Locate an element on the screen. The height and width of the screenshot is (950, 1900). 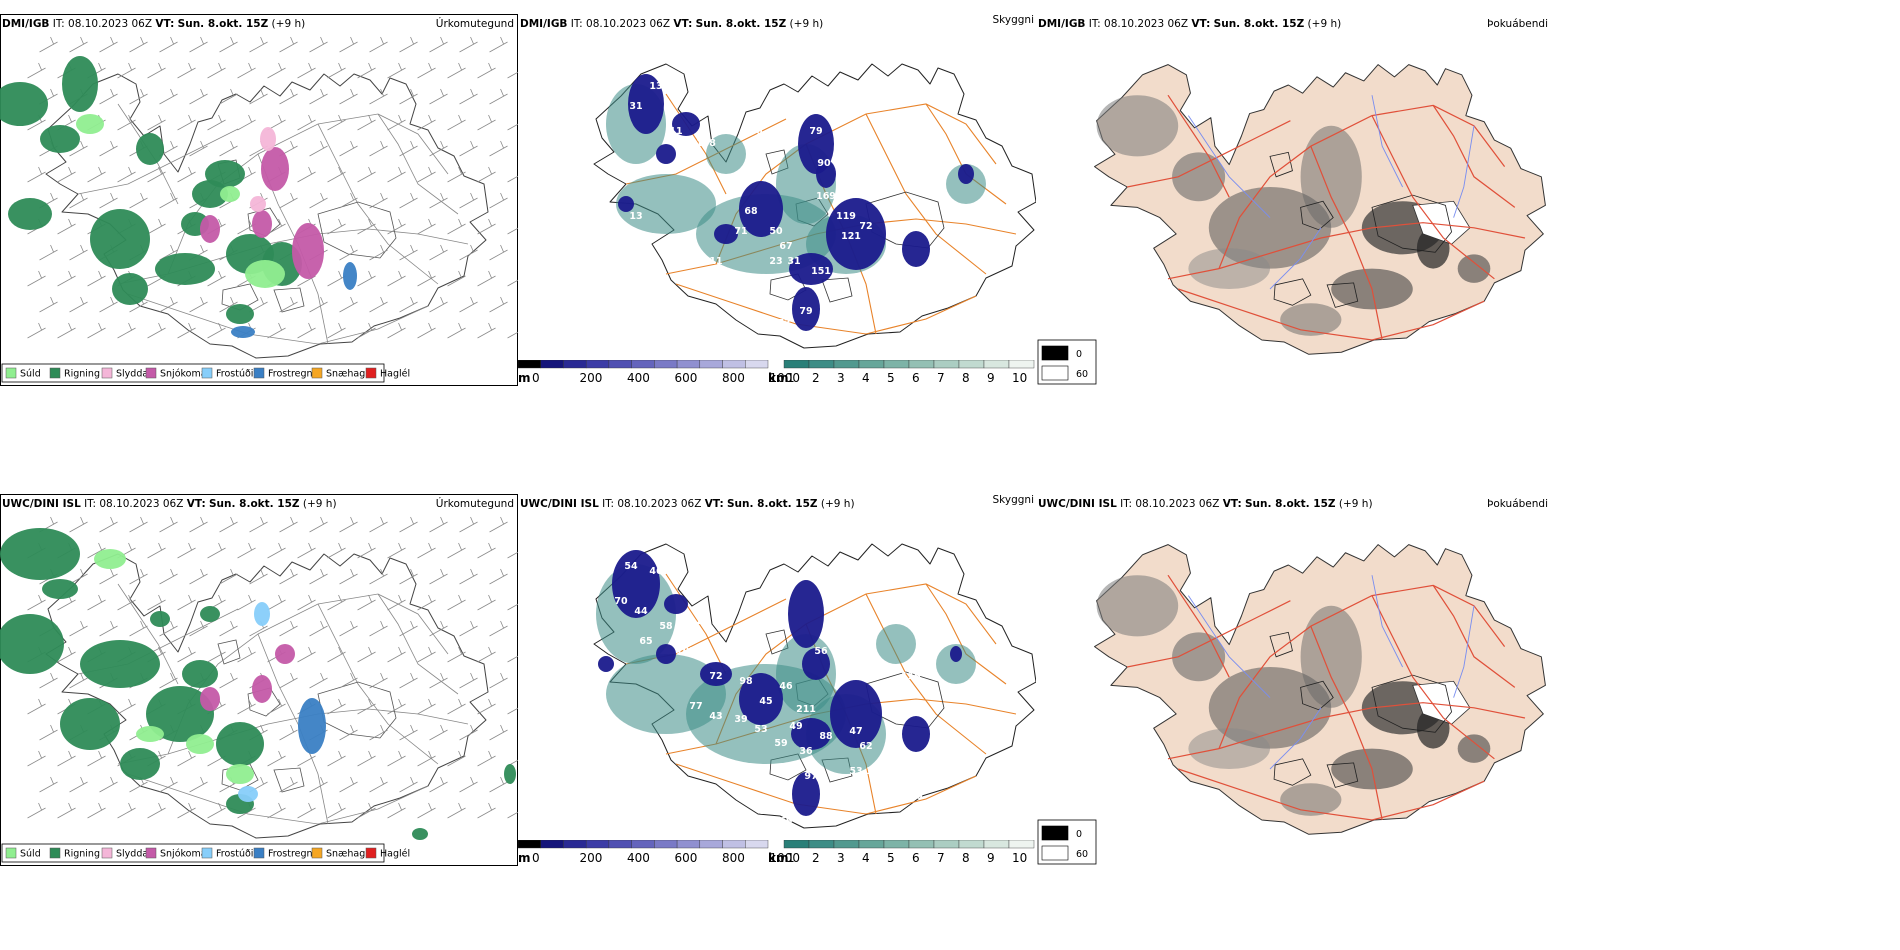
elevation-value: 11 is located at coordinates (675, 131).